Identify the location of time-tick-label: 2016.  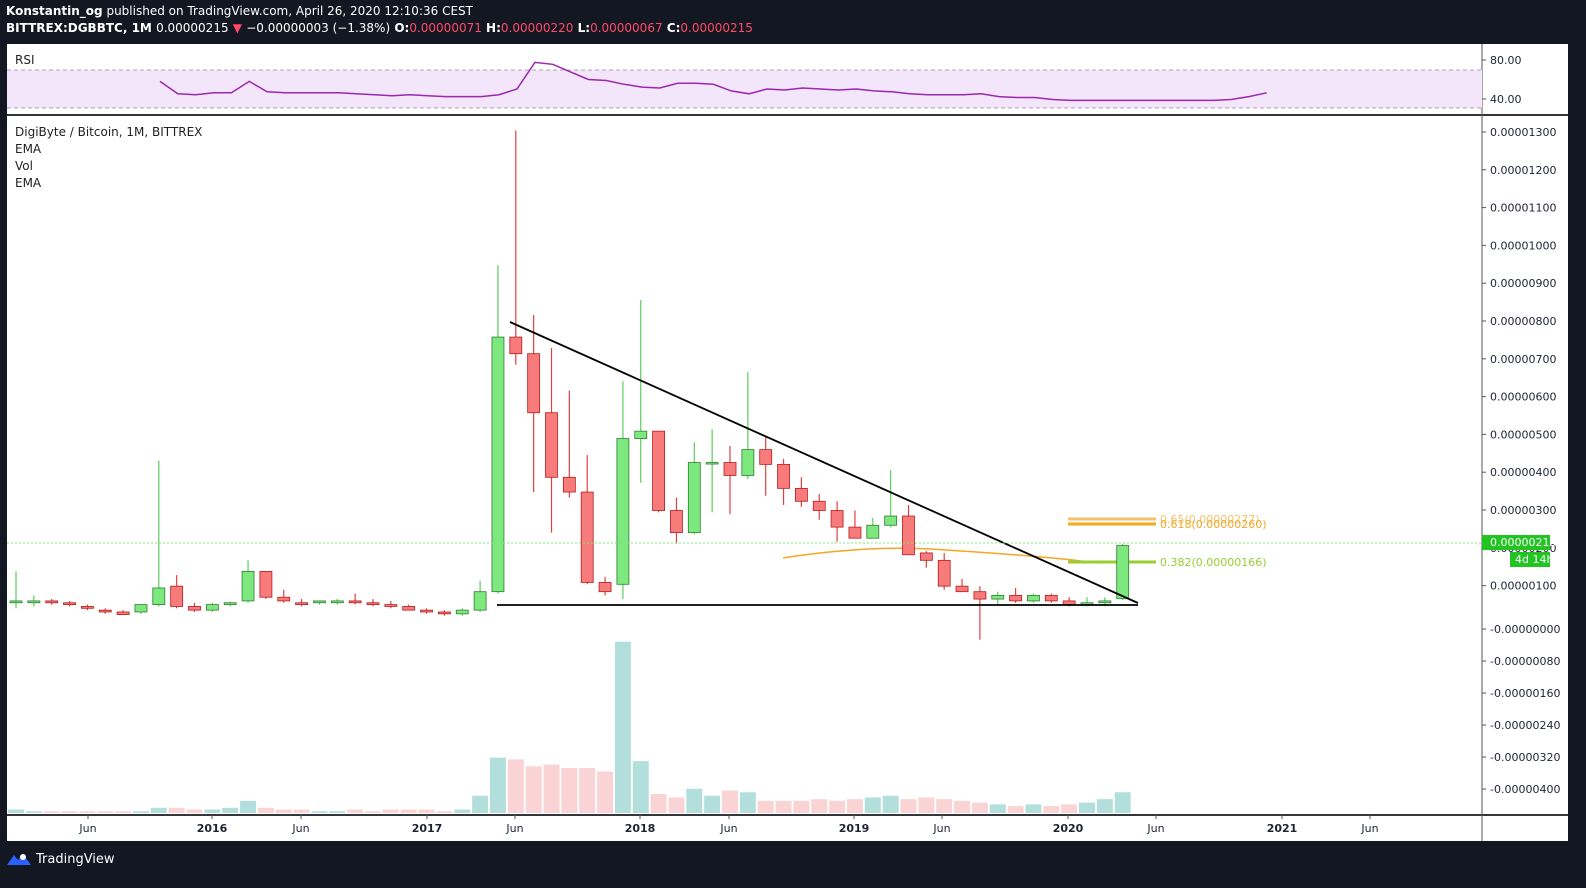
(212, 828).